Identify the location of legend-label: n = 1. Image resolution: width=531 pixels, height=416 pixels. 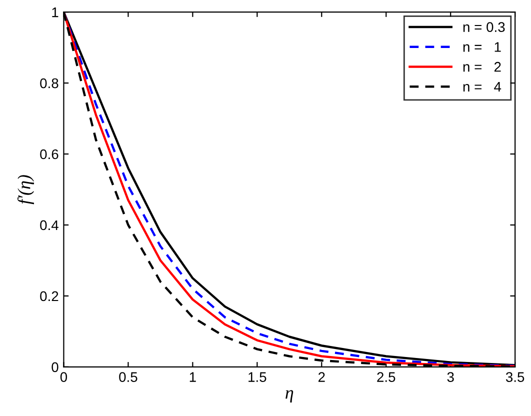
(482, 47).